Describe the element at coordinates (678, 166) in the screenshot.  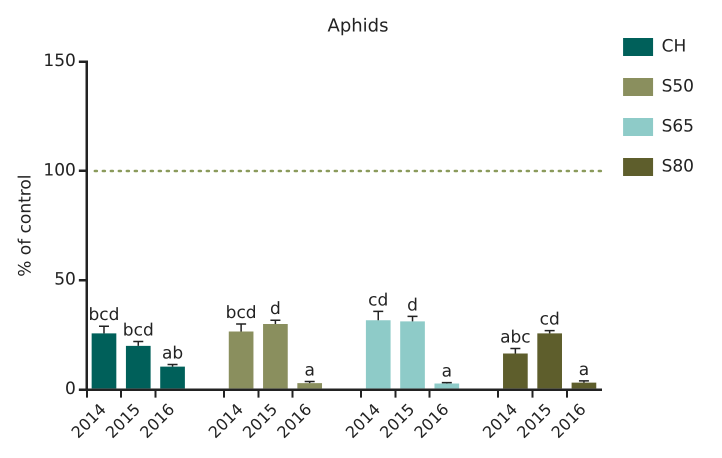
I see `legend-label: S80` at that location.